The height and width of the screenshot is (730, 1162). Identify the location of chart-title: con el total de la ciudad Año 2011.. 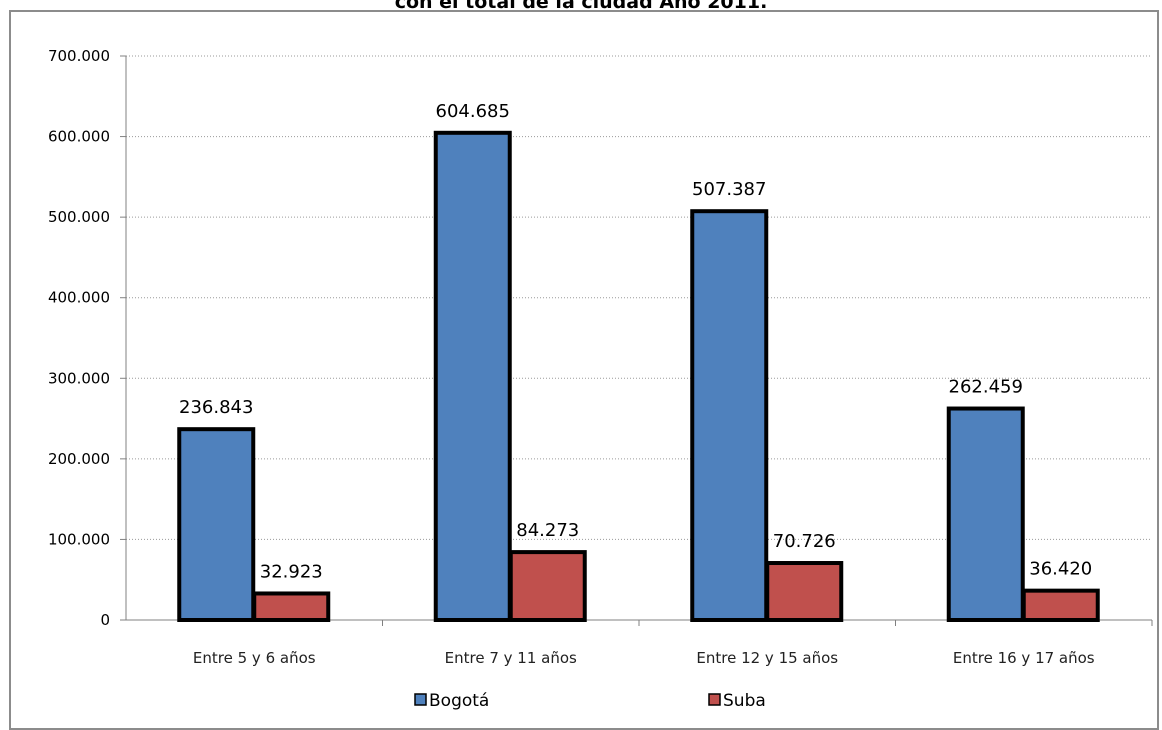
(581, 6).